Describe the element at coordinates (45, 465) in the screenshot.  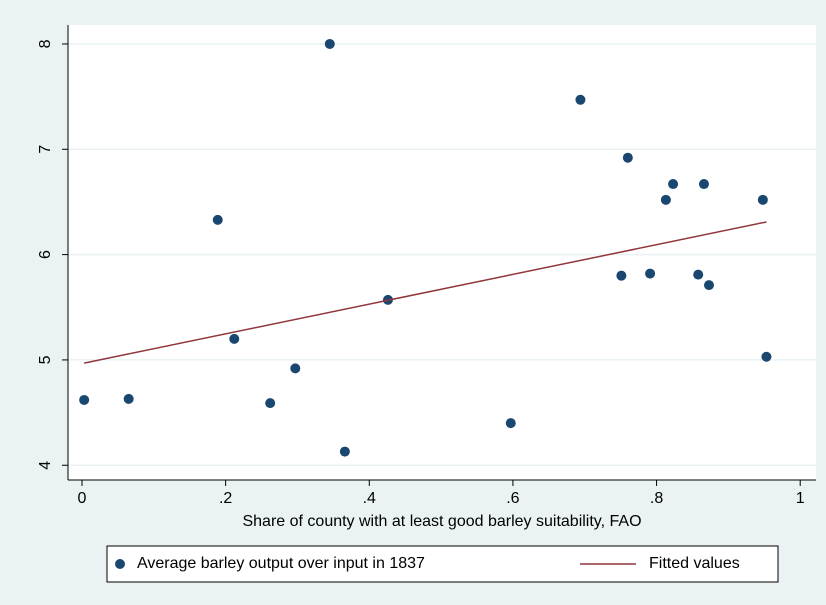
I see `y-tick-label: 4` at that location.